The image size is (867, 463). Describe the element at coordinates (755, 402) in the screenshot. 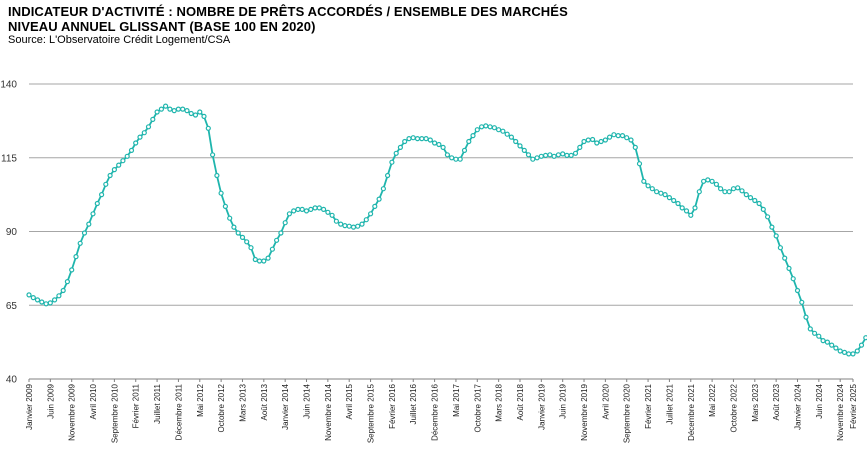

I see `x-tick-label: Mars 2023` at that location.